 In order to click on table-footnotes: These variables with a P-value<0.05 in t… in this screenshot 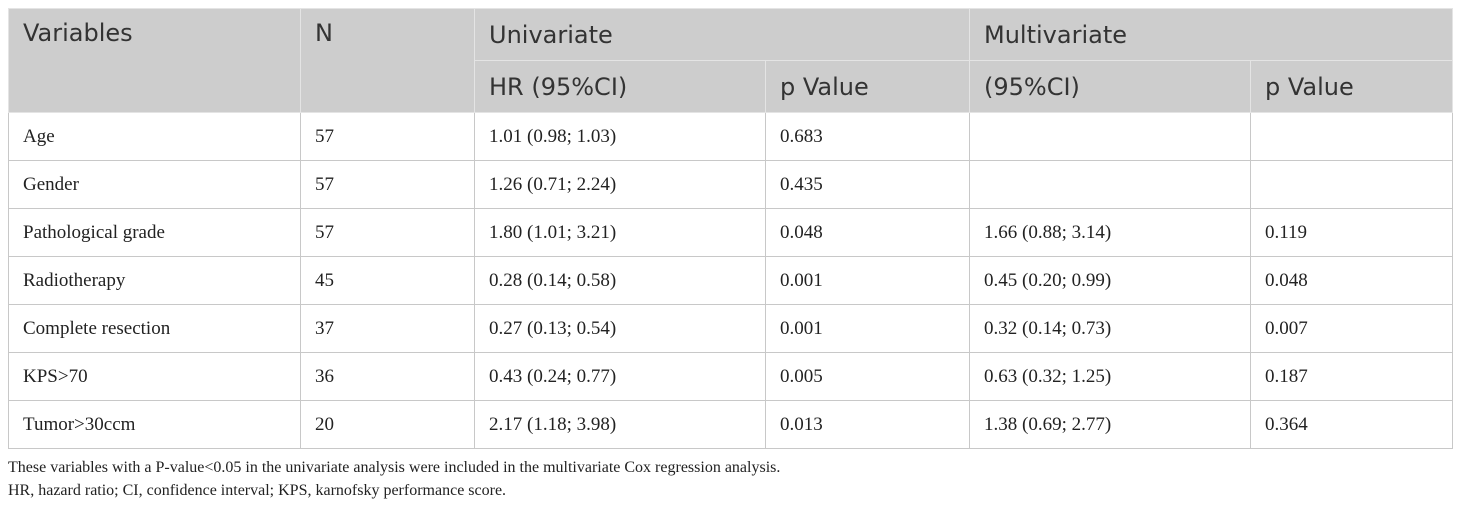, I will do `click(394, 479)`.